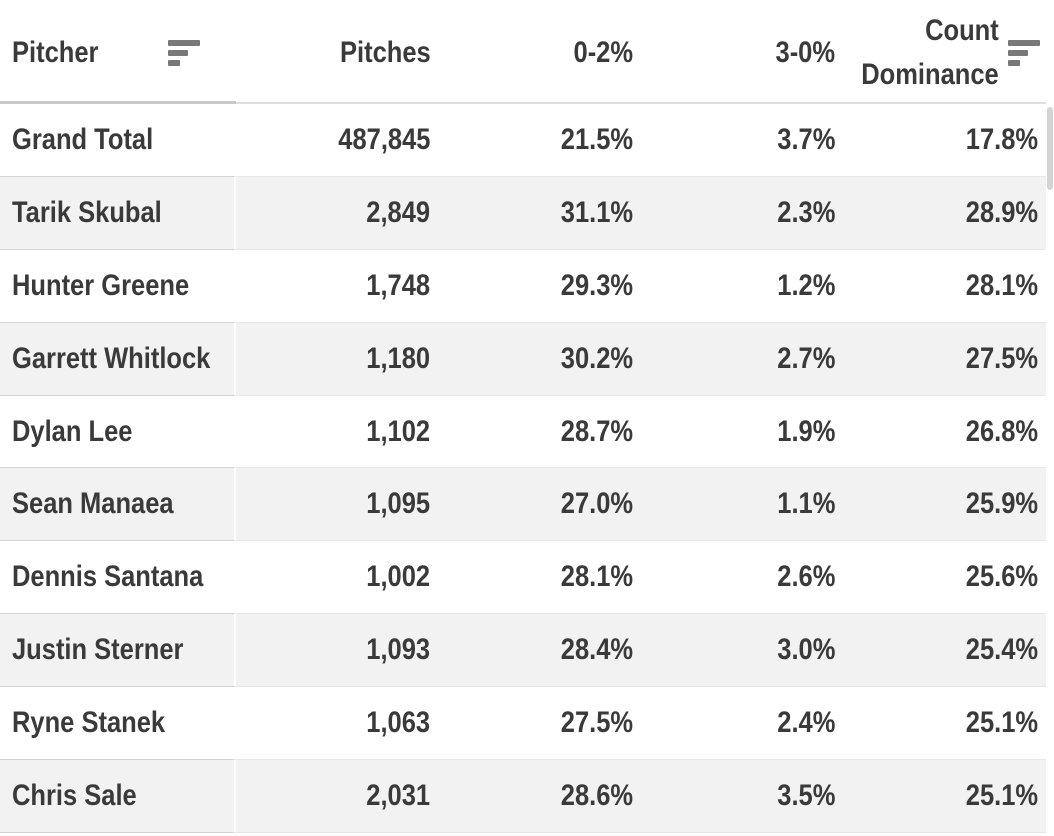 Image resolution: width=1054 pixels, height=836 pixels. I want to click on cell-pitches: 2,849, so click(337, 213).